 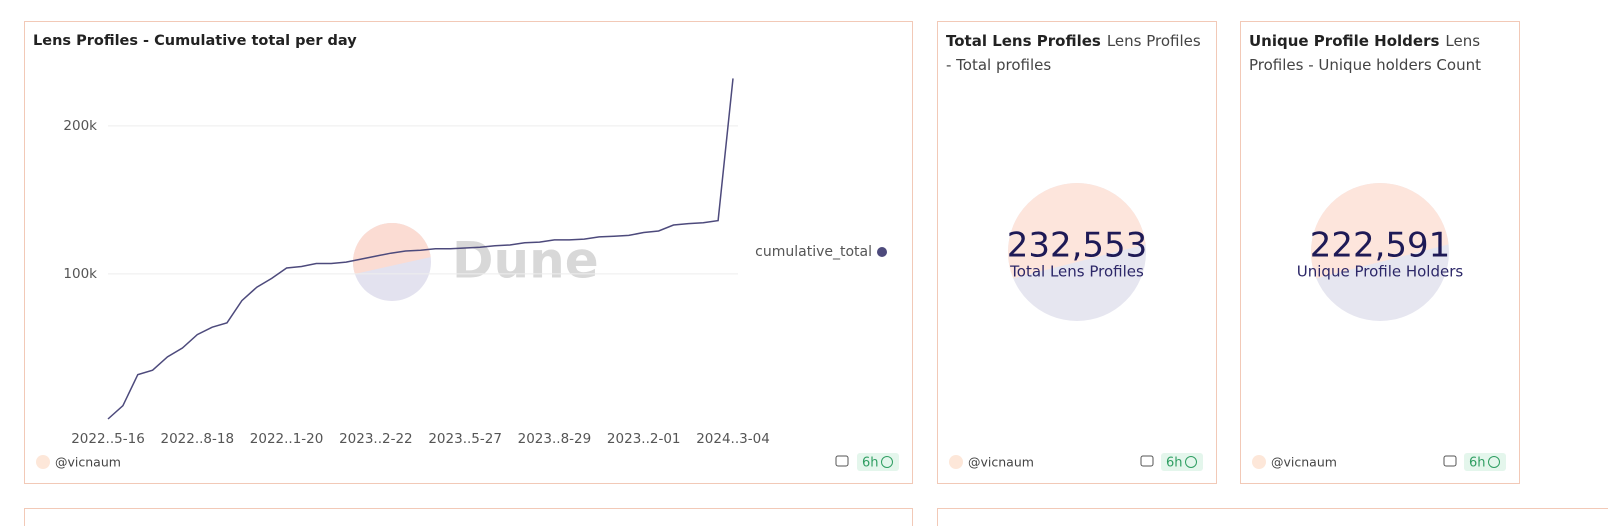 What do you see at coordinates (882, 252) in the screenshot?
I see `legend-swatch` at bounding box center [882, 252].